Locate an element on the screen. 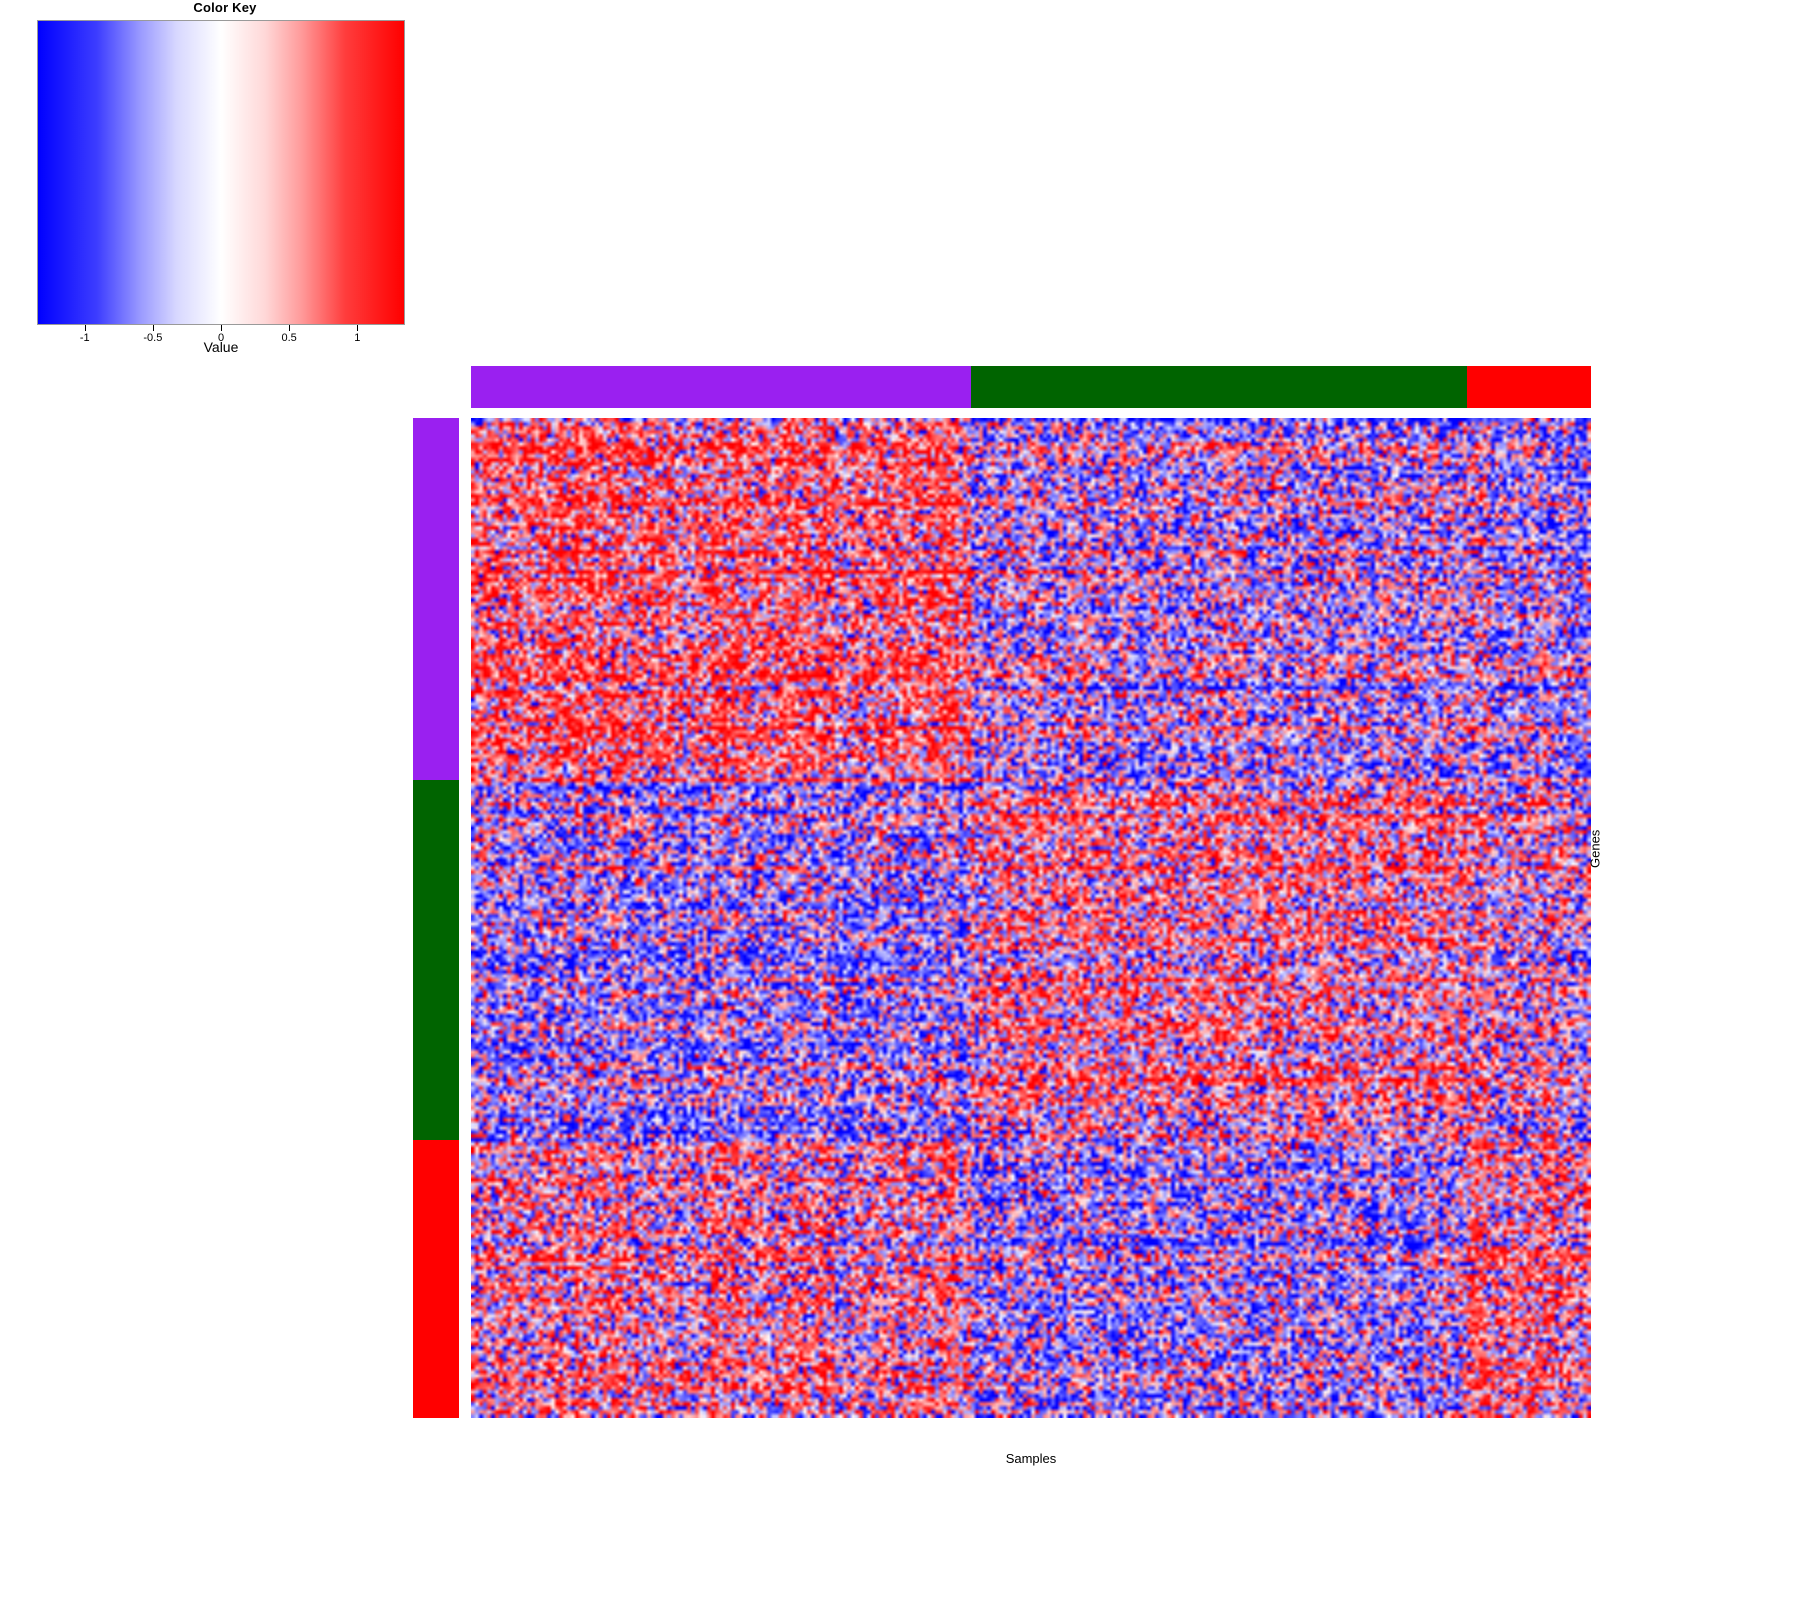 The image size is (1800, 1600). color-key-axis: -1 -0.5 0 0.5 1 is located at coordinates (221, 345).